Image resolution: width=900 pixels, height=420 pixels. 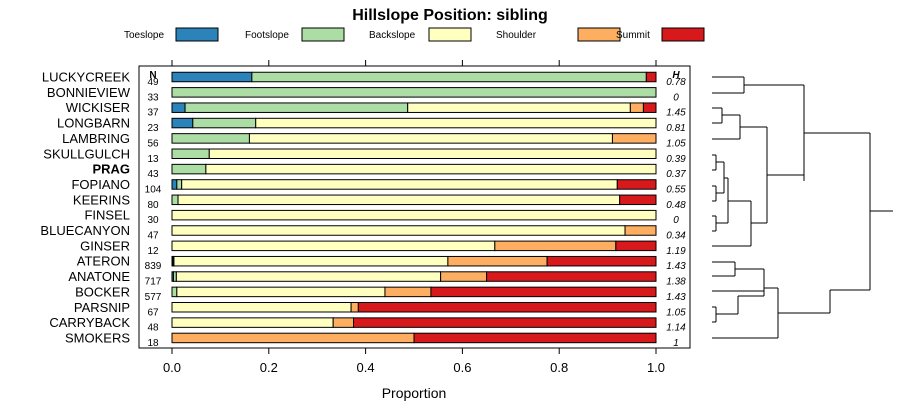 I want to click on row-n-value: 43, so click(x=153, y=174).